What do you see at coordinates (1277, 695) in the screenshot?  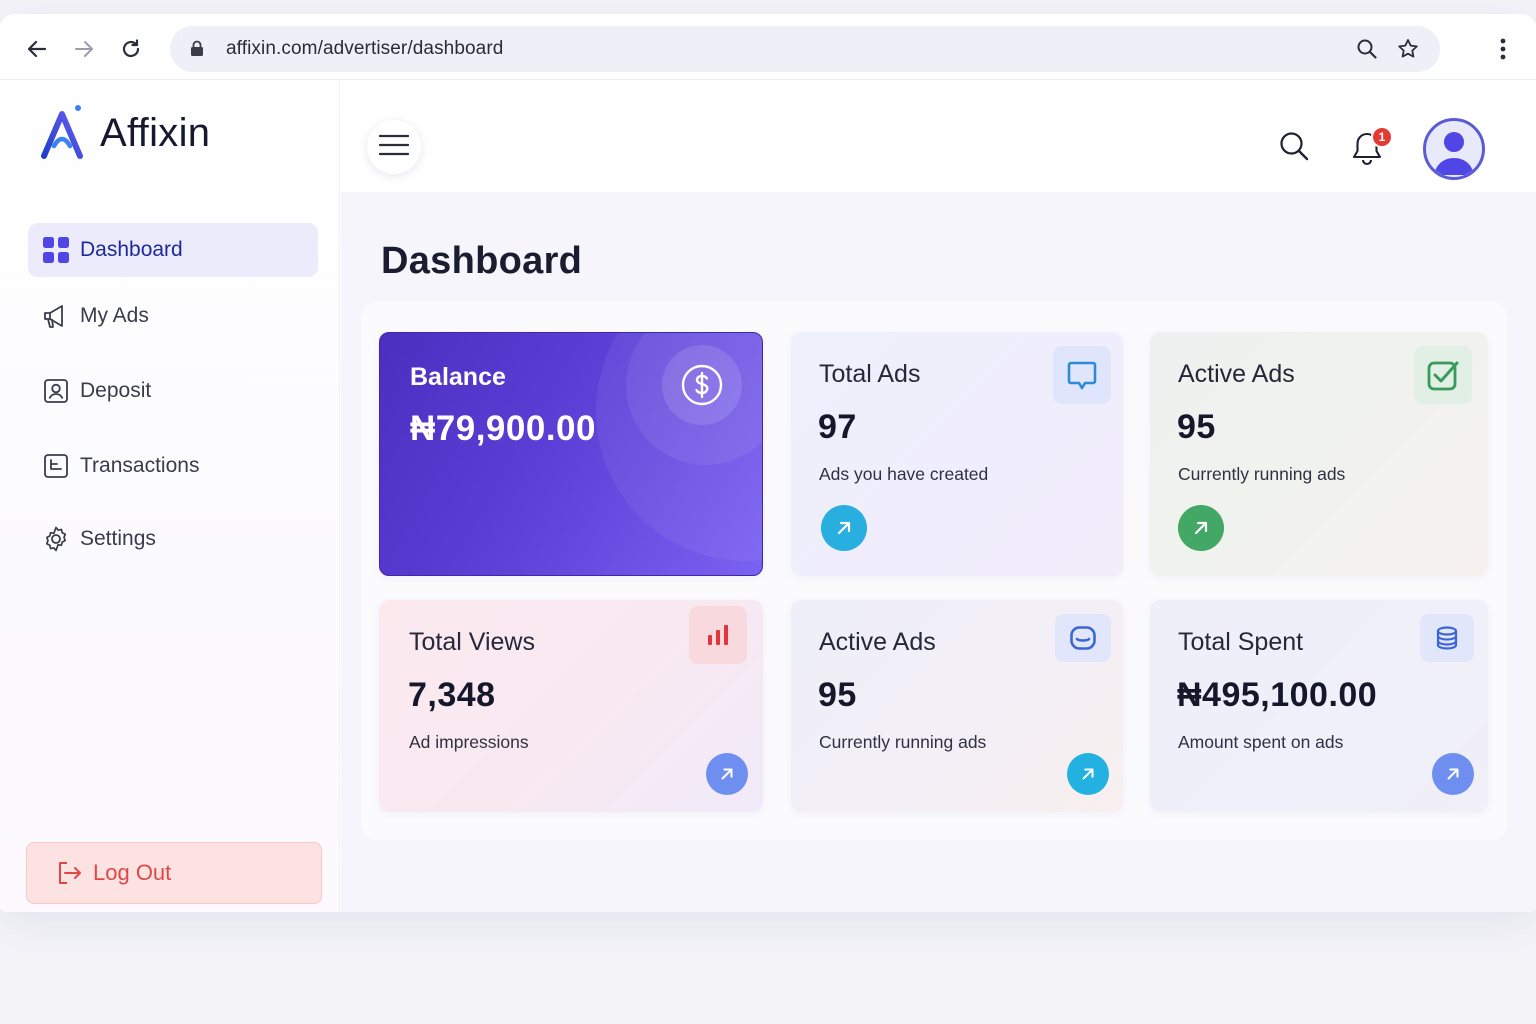 I see `card-value: ₦495,100.00` at bounding box center [1277, 695].